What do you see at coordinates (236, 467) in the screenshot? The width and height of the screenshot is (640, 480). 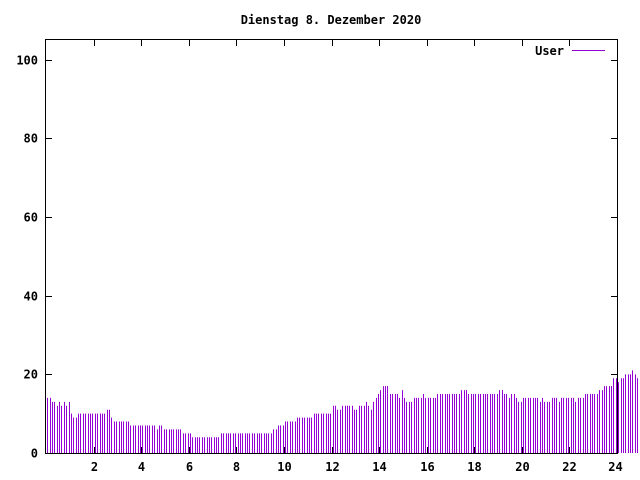 I see `x-tick-label: 8` at bounding box center [236, 467].